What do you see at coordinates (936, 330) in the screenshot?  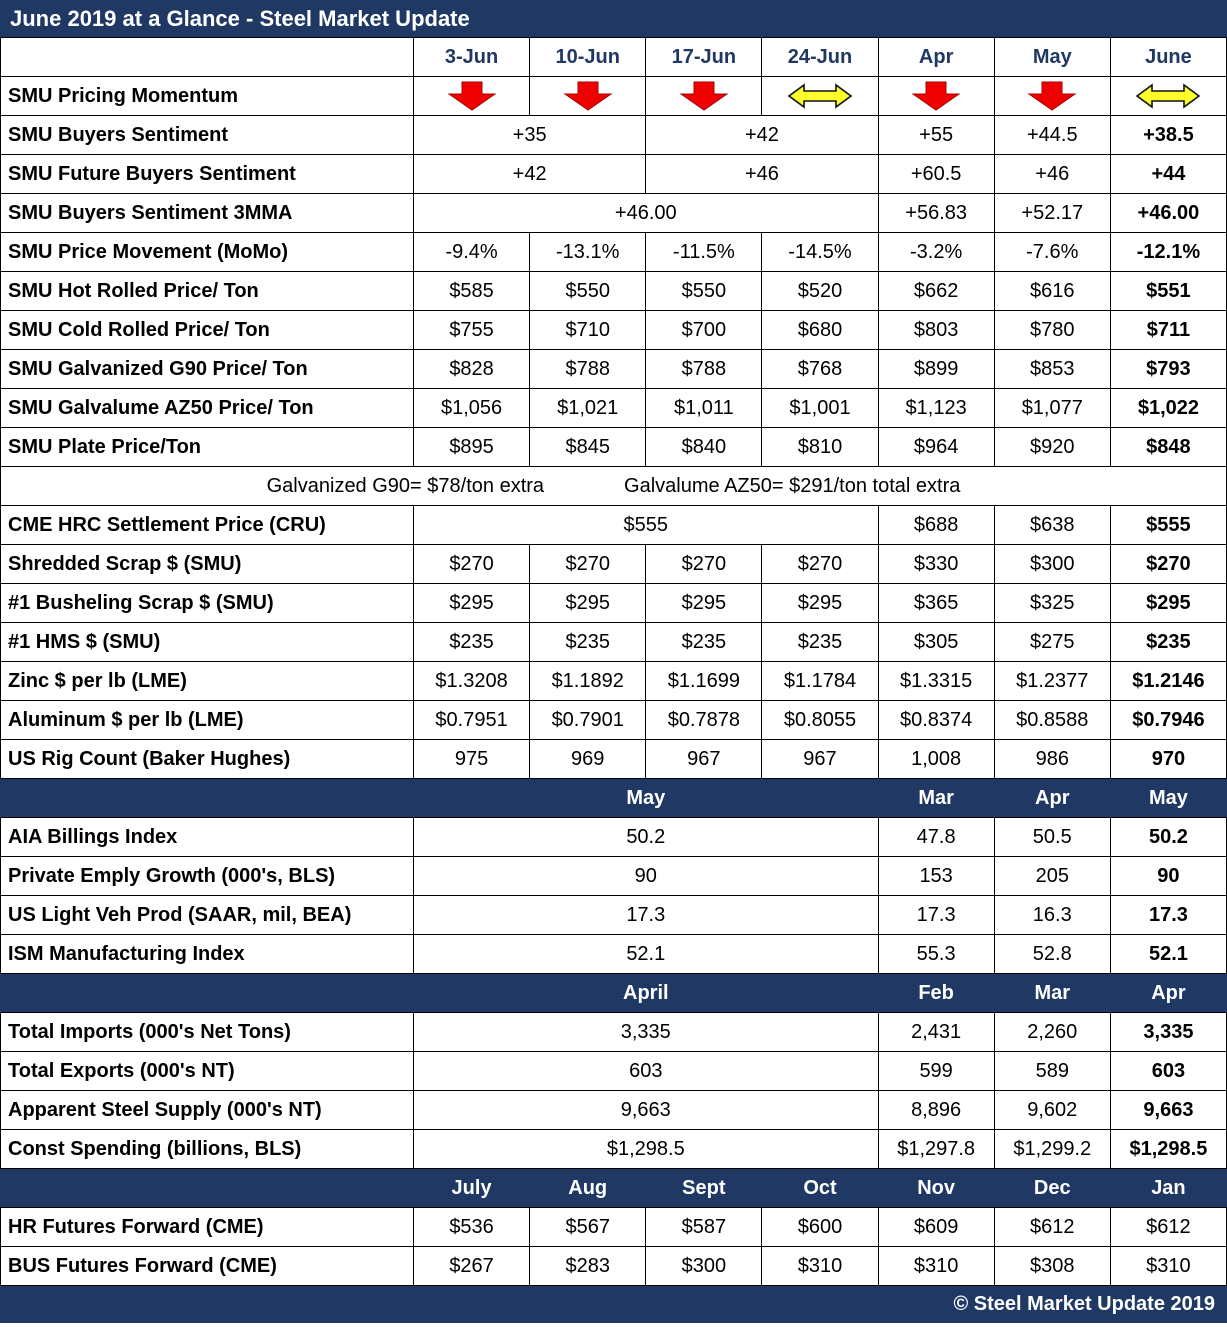 I see `value-cell: $803` at bounding box center [936, 330].